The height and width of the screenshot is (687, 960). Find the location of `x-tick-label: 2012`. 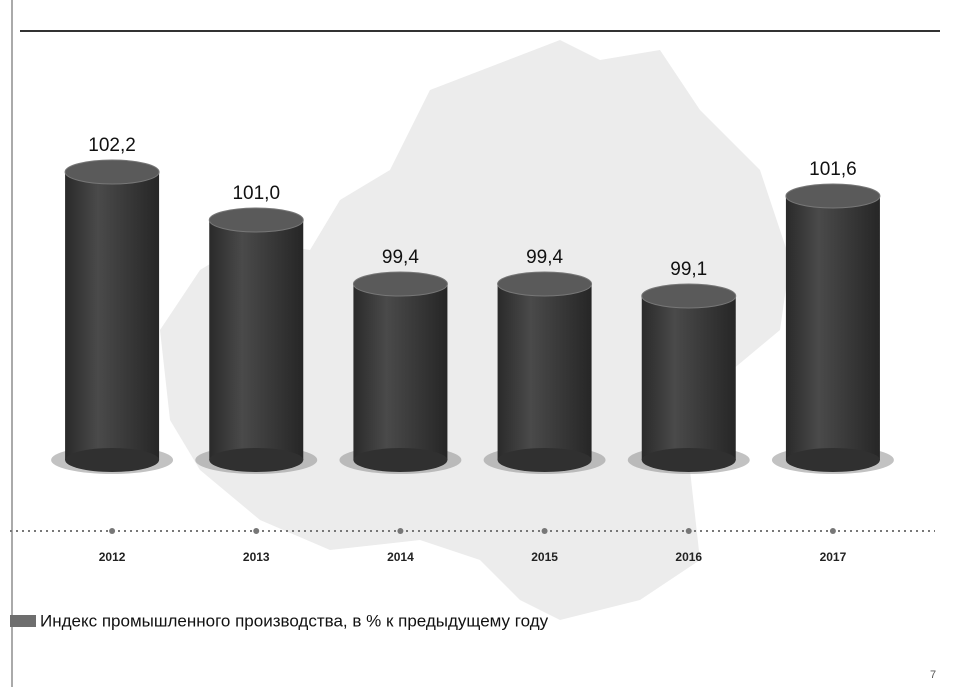

x-tick-label: 2012 is located at coordinates (112, 557).